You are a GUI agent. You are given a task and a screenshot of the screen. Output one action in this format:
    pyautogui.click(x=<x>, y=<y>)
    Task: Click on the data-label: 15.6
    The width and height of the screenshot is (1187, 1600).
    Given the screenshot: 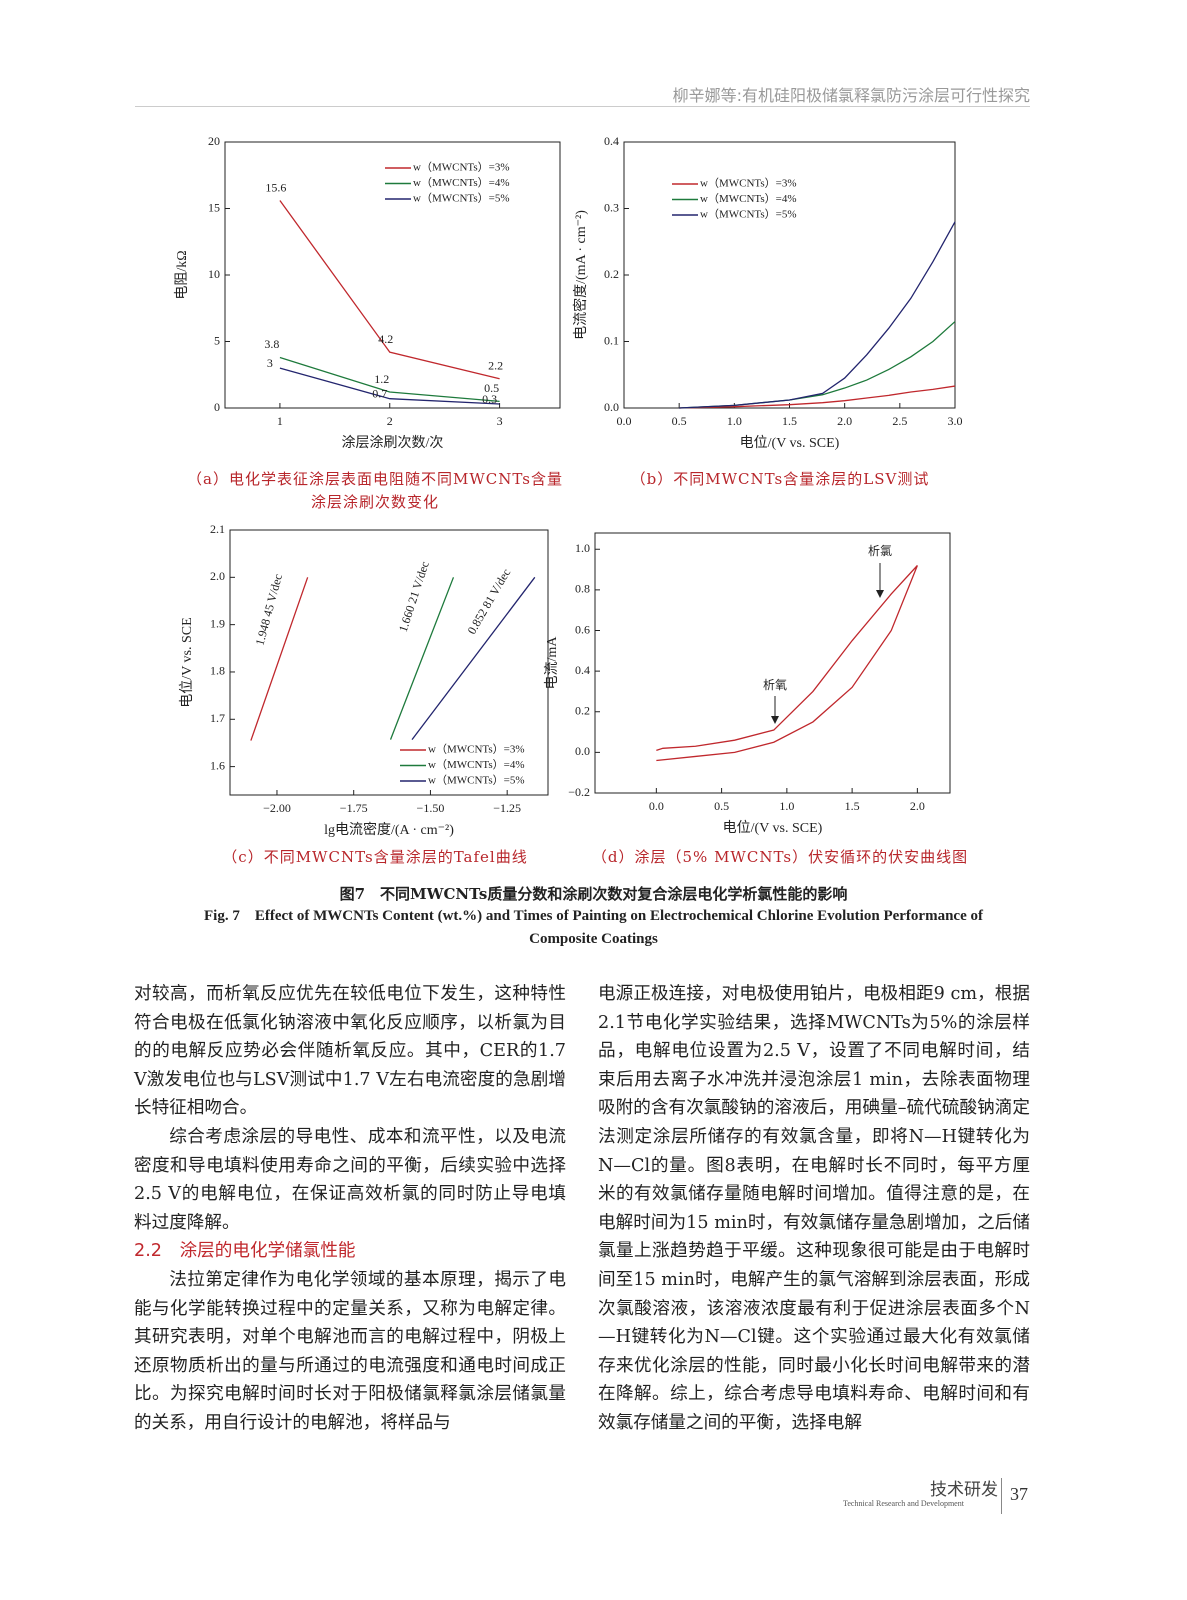 What is the action you would take?
    pyautogui.click(x=275, y=187)
    